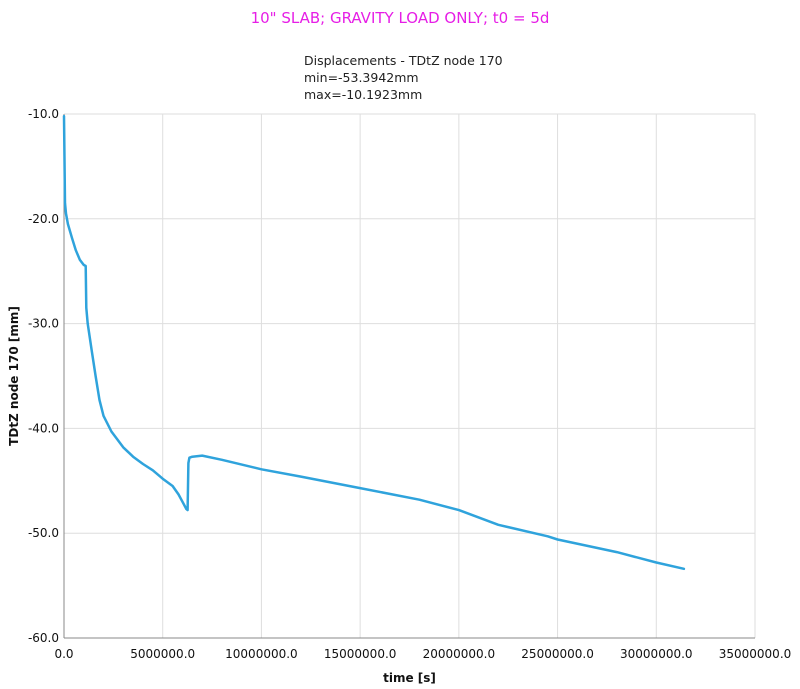 This screenshot has width=800, height=689. Describe the element at coordinates (43, 376) in the screenshot. I see `y-tick-labels: -10.0 -20.0 -30.0 -40.0 -50.0 -60.0` at that location.